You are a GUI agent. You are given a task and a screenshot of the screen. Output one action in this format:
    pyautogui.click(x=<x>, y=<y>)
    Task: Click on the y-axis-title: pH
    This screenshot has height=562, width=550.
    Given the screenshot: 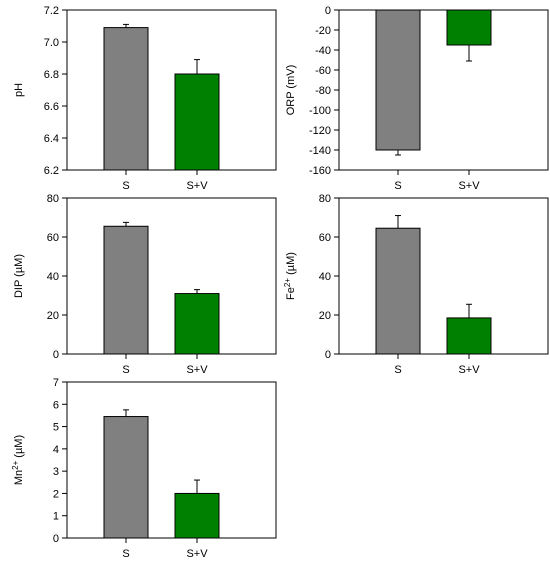 What is the action you would take?
    pyautogui.click(x=19, y=90)
    